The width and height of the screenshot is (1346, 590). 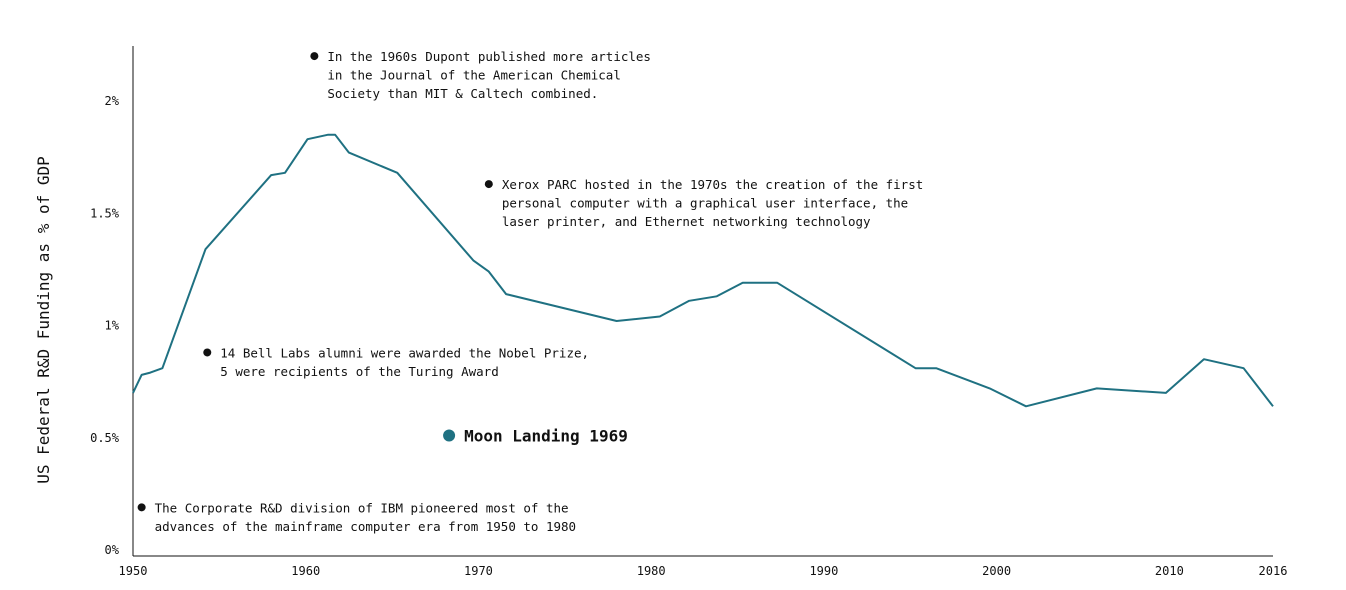 I want to click on y-tick-label: 0%, so click(x=112, y=550).